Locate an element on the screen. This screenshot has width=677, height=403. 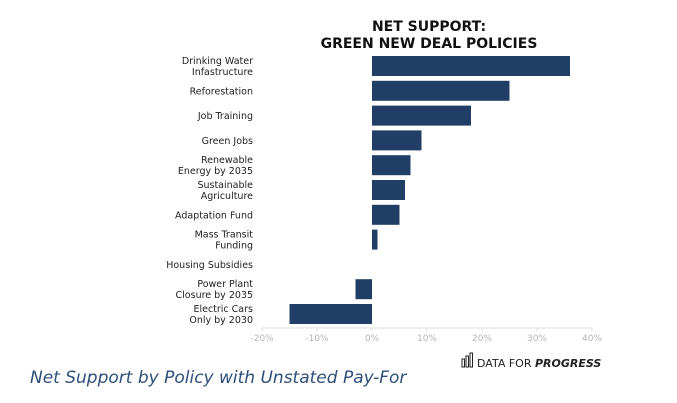
x-tick-label: 40% is located at coordinates (592, 339).